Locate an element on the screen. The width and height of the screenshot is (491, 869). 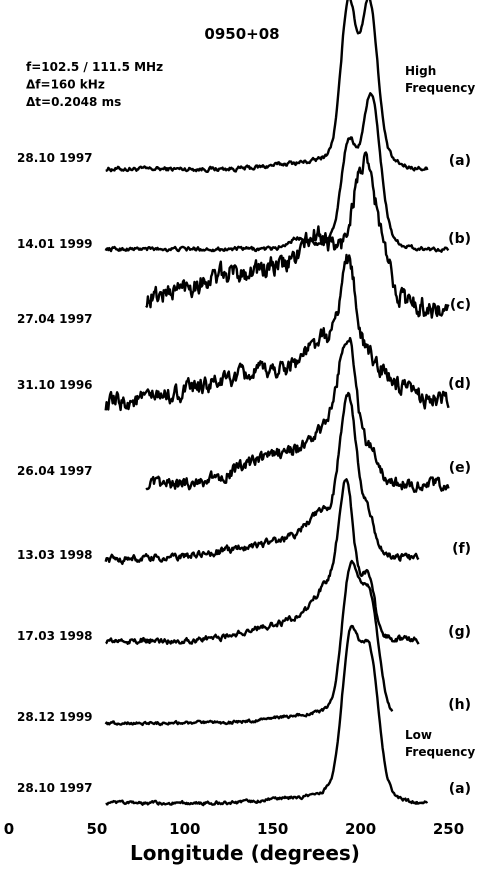
profile-tag: (d) is located at coordinates (459, 384).